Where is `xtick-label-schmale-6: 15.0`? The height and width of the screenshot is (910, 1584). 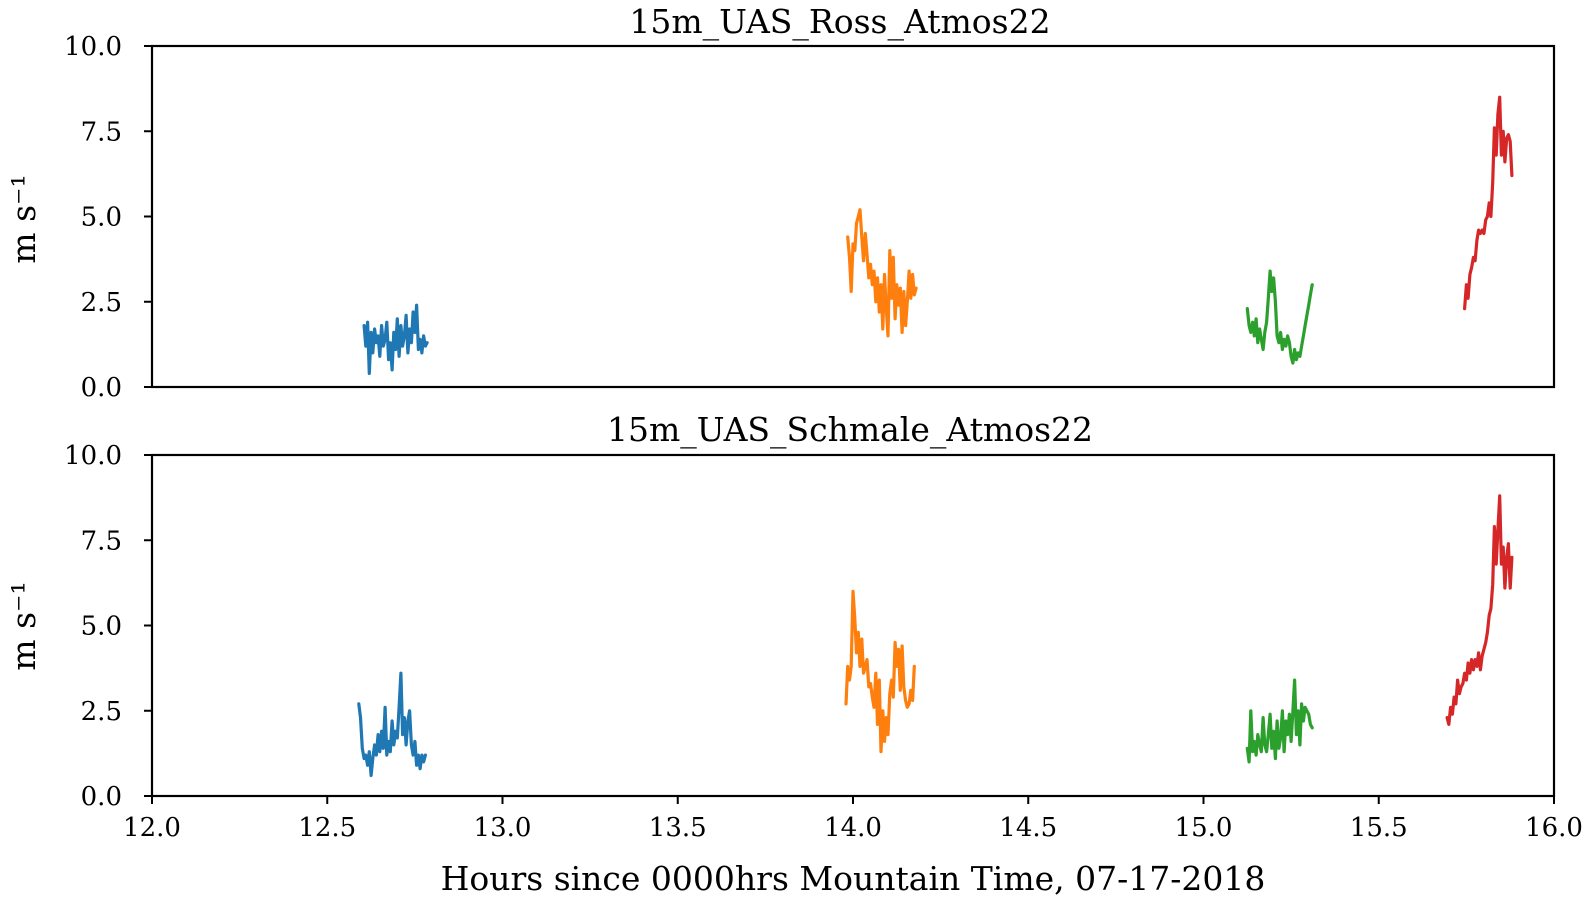
xtick-label-schmale-6: 15.0 is located at coordinates (1204, 828).